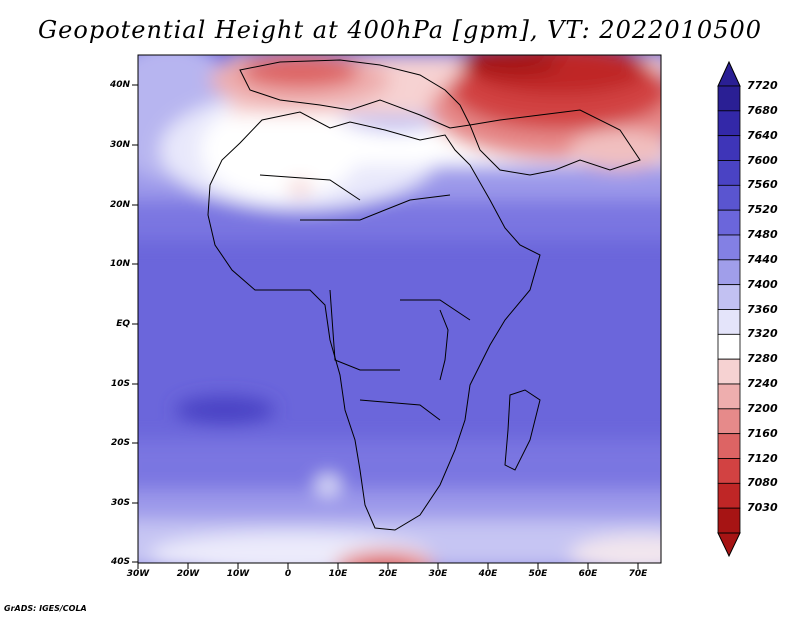  Describe the element at coordinates (288, 574) in the screenshot. I see `lon-label-0: 0` at that location.